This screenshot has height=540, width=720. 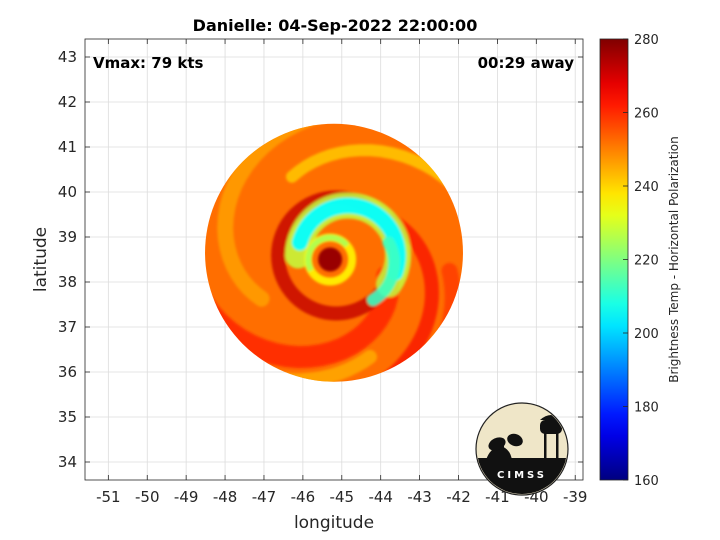 What do you see at coordinates (67, 57) in the screenshot?
I see `y-tick-label: 43` at bounding box center [67, 57].